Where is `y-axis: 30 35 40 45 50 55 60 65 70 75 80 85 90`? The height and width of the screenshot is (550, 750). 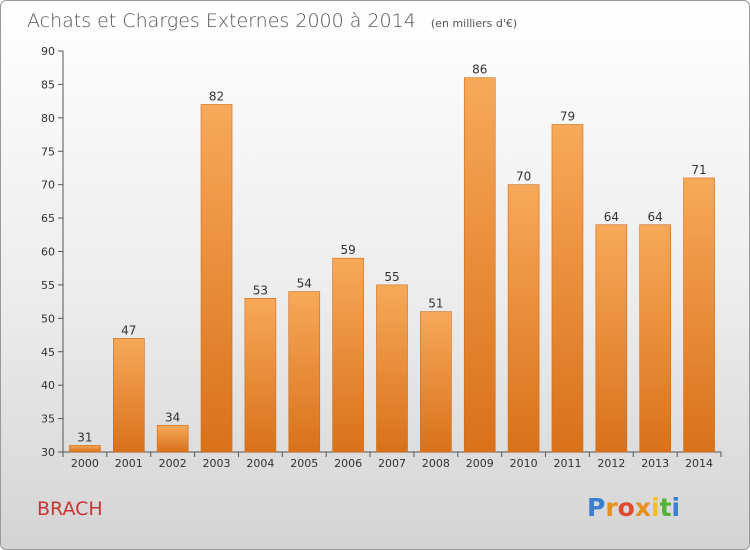 y-axis: 30 35 40 45 50 55 60 65 70 75 80 85 90 is located at coordinates (52, 252).